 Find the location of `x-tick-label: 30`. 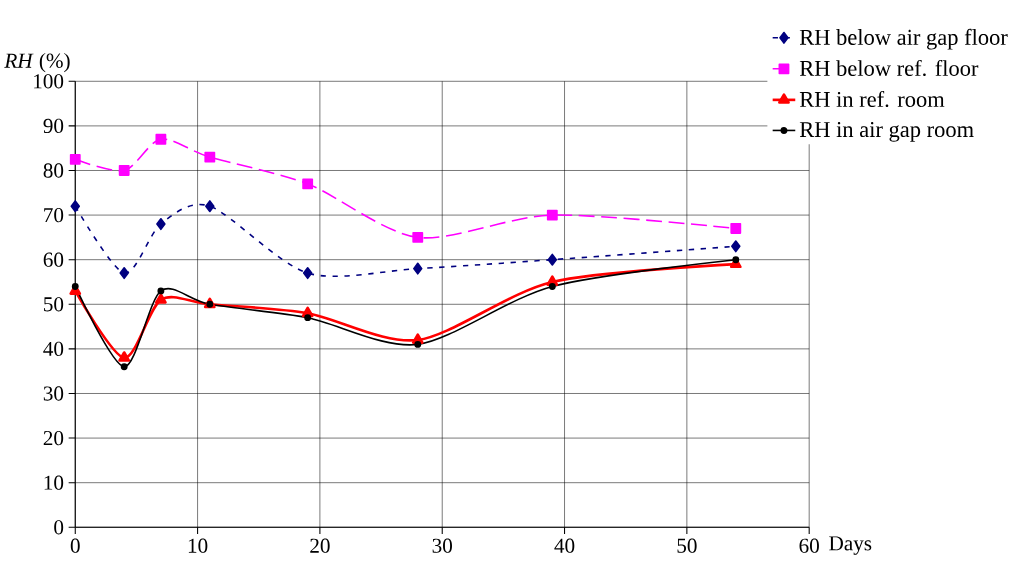

x-tick-label: 30 is located at coordinates (442, 546).